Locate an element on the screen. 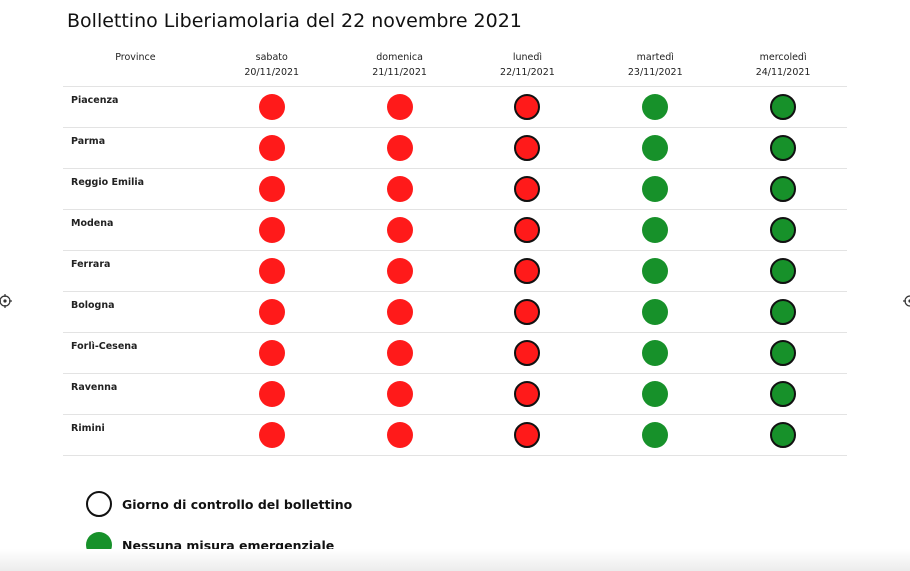  legend-label: Nessuna misura emergenziale is located at coordinates (228, 545).